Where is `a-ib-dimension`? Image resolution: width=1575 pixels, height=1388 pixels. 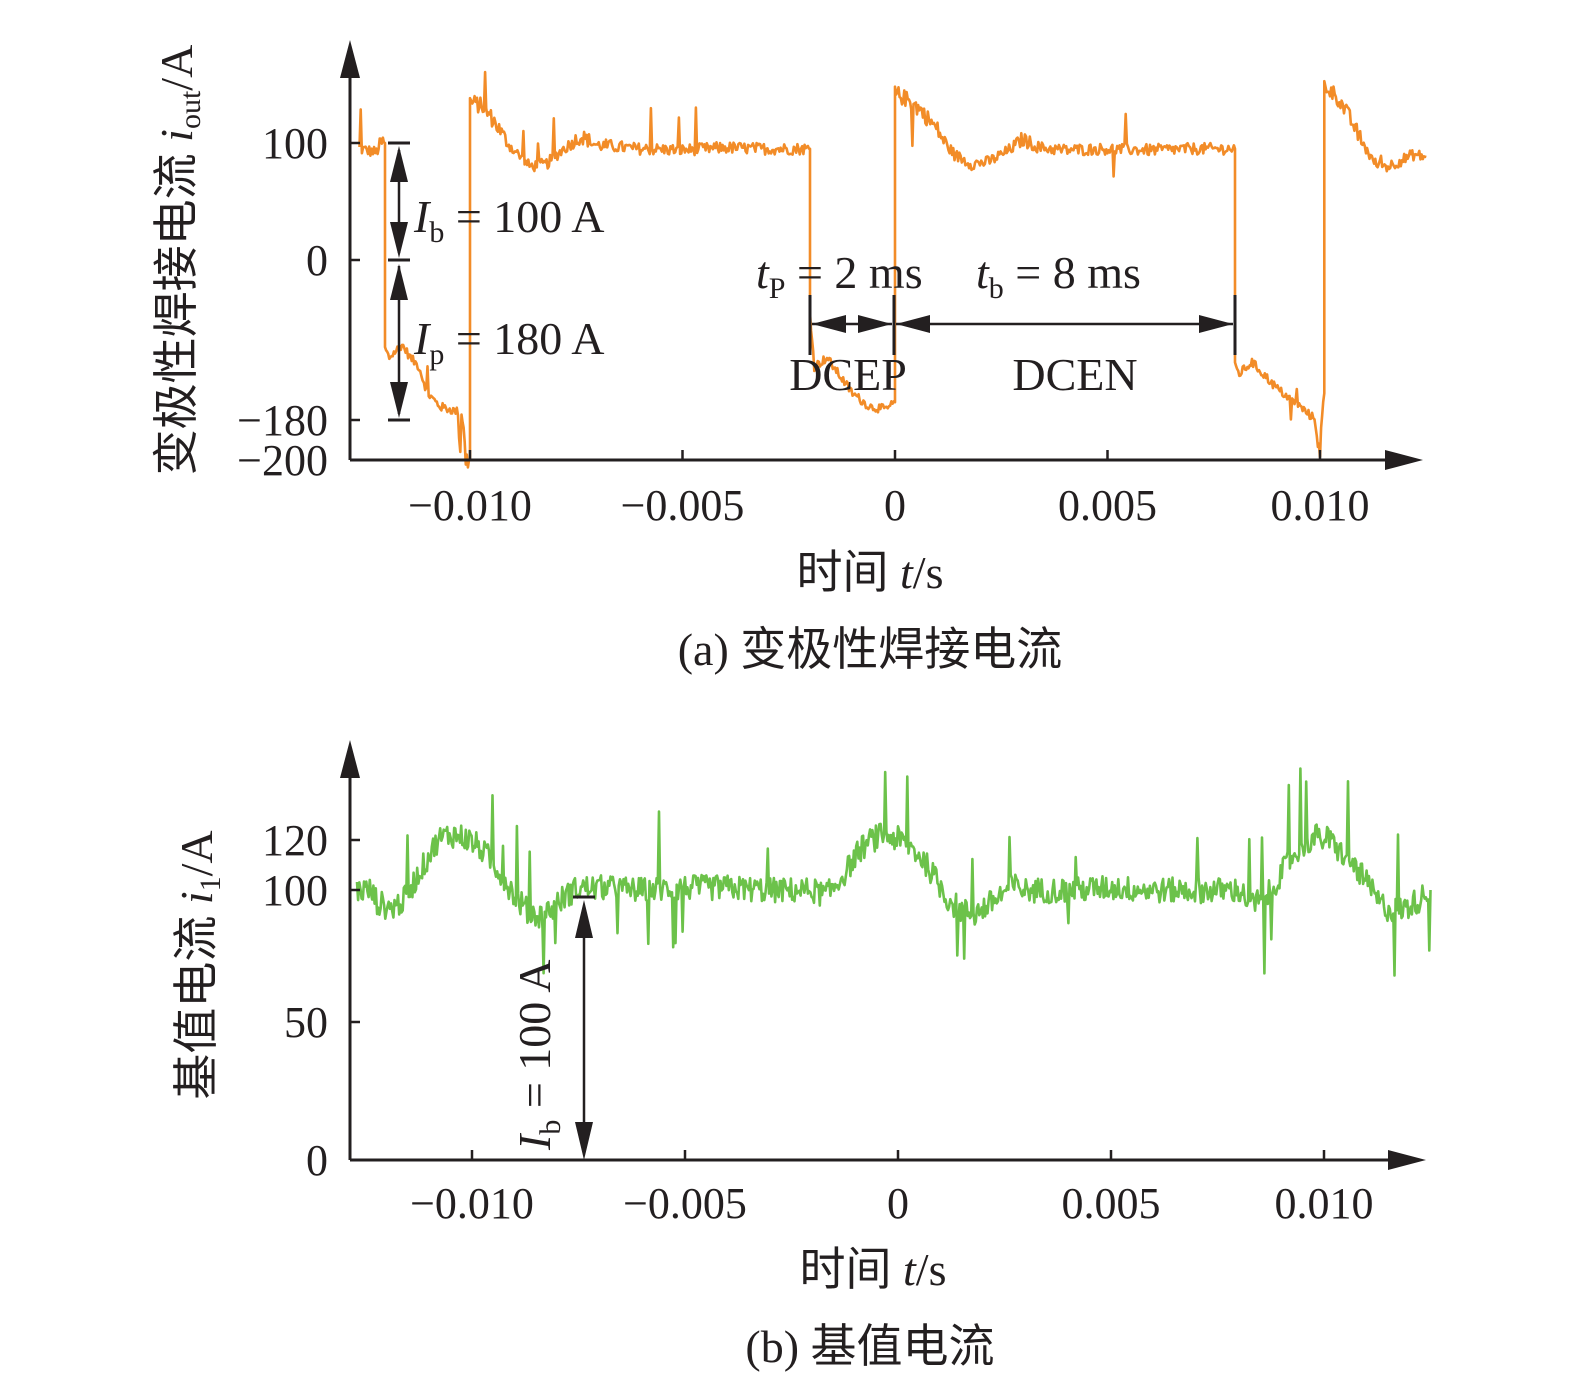 a-ib-dimension is located at coordinates (399, 201).